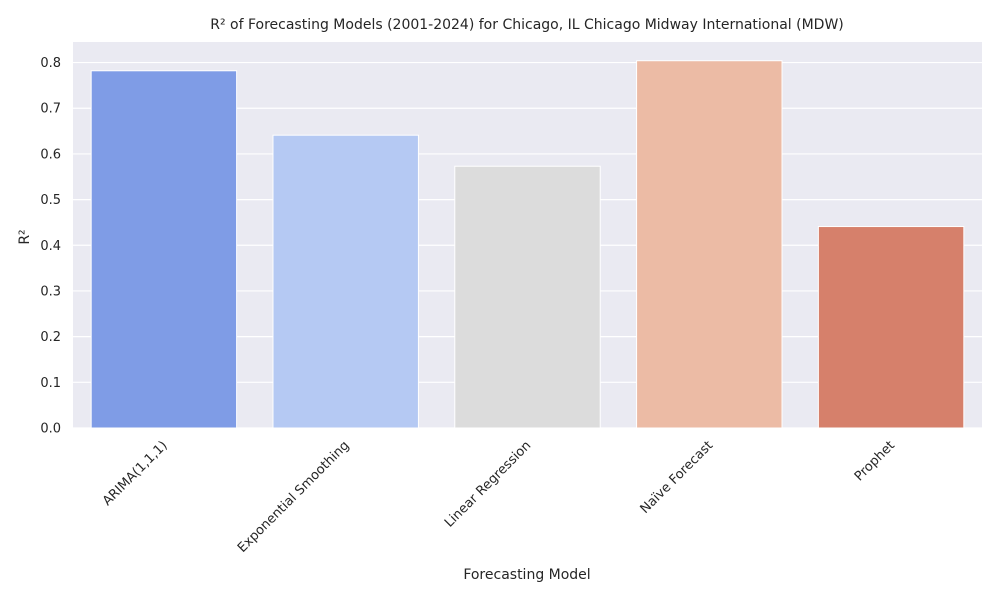  Describe the element at coordinates (526, 575) in the screenshot. I see `x-axis-label: Forecasting Model` at that location.